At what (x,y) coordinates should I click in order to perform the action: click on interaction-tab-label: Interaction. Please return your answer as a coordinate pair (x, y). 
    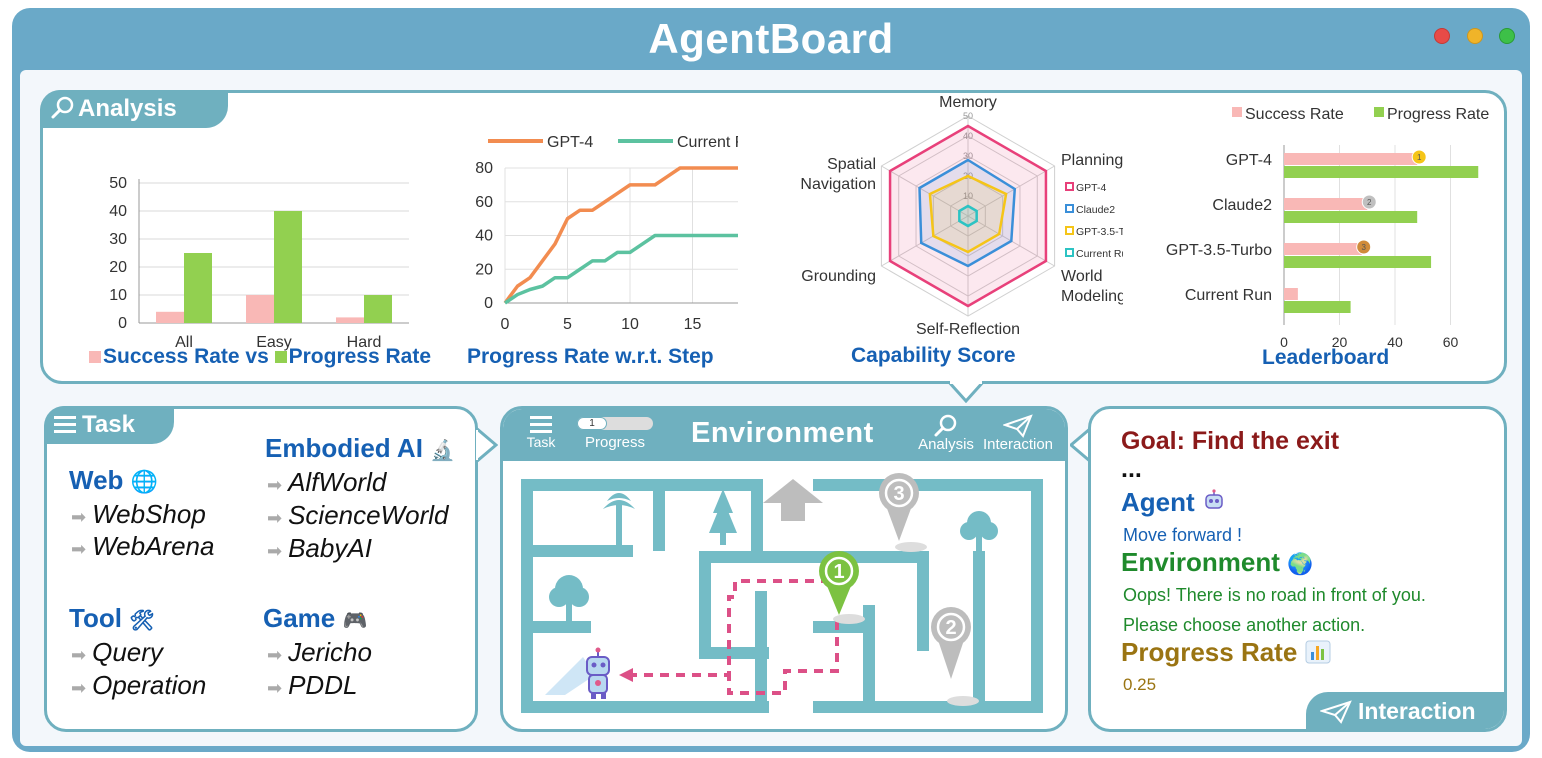
    Looking at the image, I should click on (1417, 711).